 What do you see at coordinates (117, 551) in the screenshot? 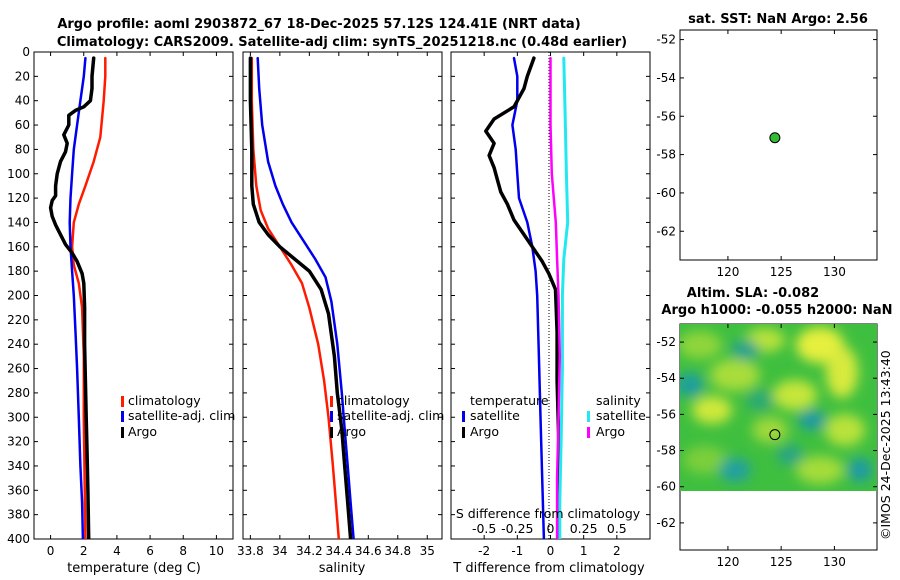
I see `x-tick-label: 4` at bounding box center [117, 551].